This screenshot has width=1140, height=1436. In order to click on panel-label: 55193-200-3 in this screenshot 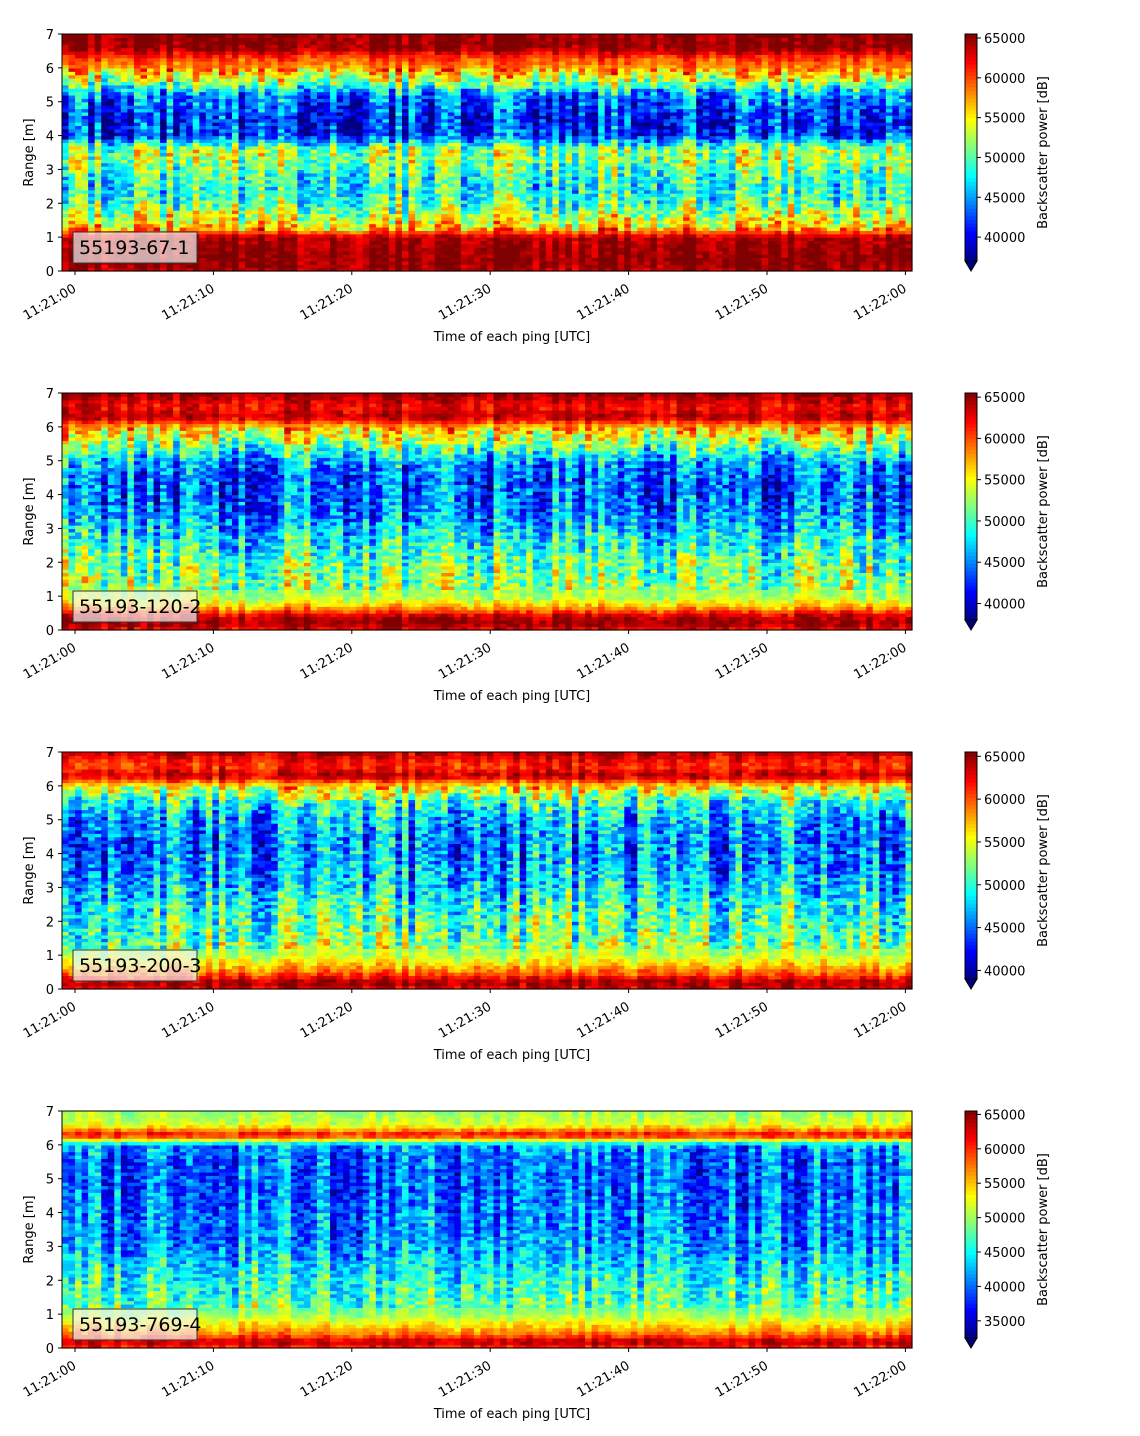, I will do `click(140, 966)`.